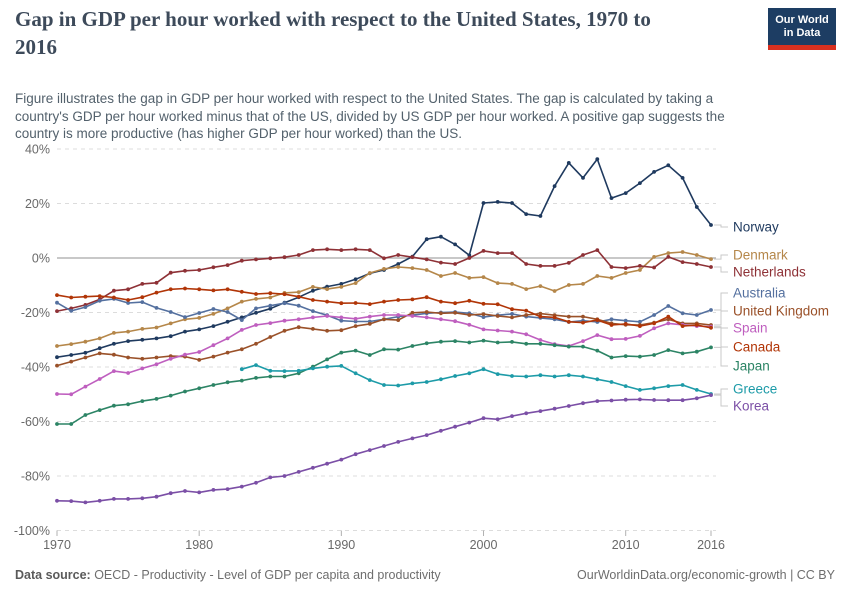  Describe the element at coordinates (760, 255) in the screenshot. I see `legend-label-denmark: Denmark` at that location.